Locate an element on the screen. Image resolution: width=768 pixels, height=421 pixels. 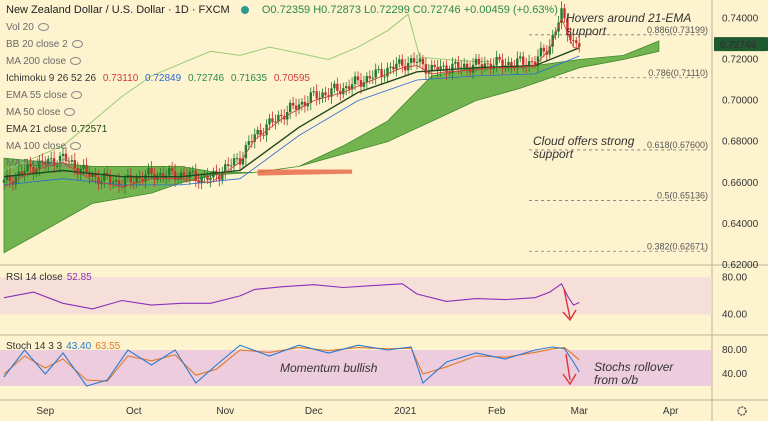
stoch-d-line is located at coordinates (291, 364).